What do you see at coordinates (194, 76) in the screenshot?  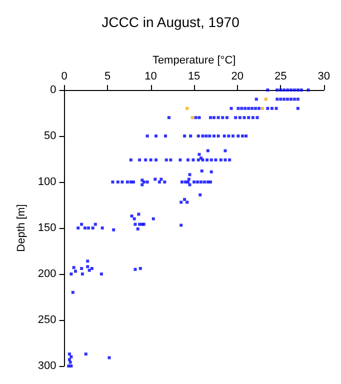 I see `x-tick-label: 15` at bounding box center [194, 76].